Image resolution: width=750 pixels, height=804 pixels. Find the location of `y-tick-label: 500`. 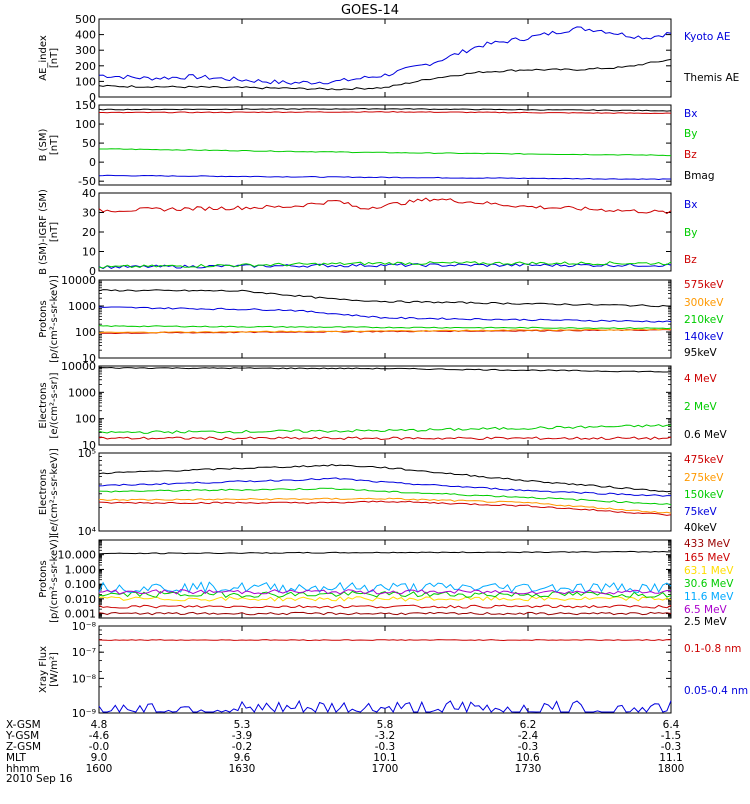

y-tick-label: 500 is located at coordinates (85, 19).